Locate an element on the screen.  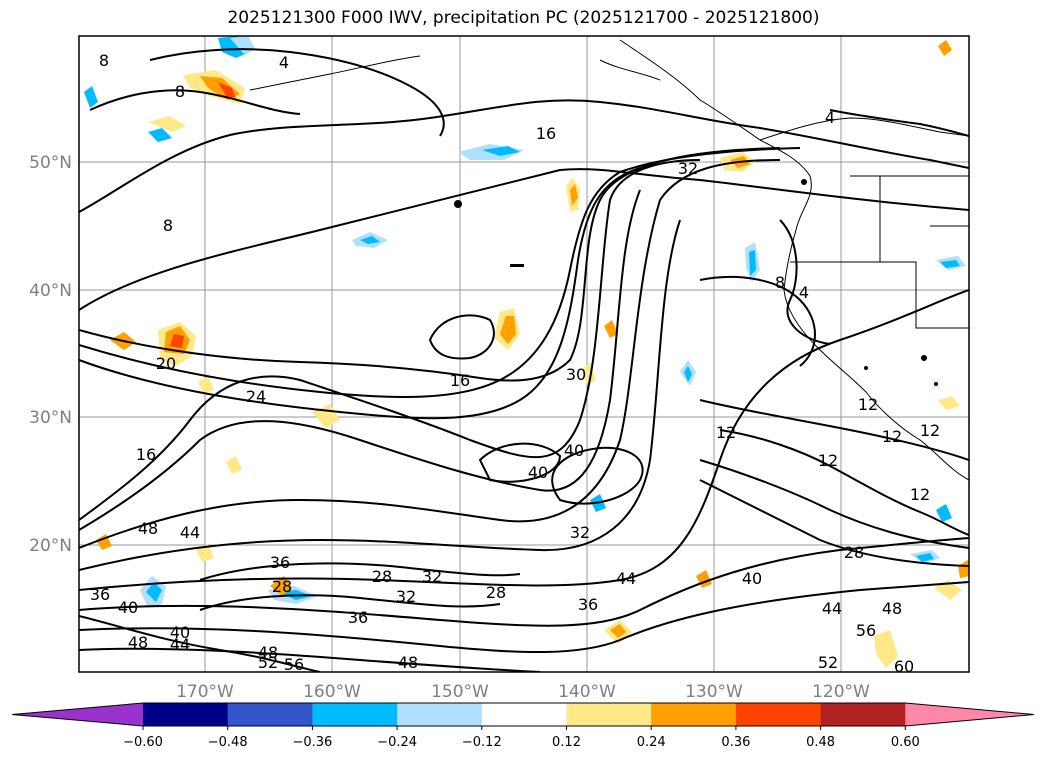
lon-label-130w: 130°W is located at coordinates (714, 692).